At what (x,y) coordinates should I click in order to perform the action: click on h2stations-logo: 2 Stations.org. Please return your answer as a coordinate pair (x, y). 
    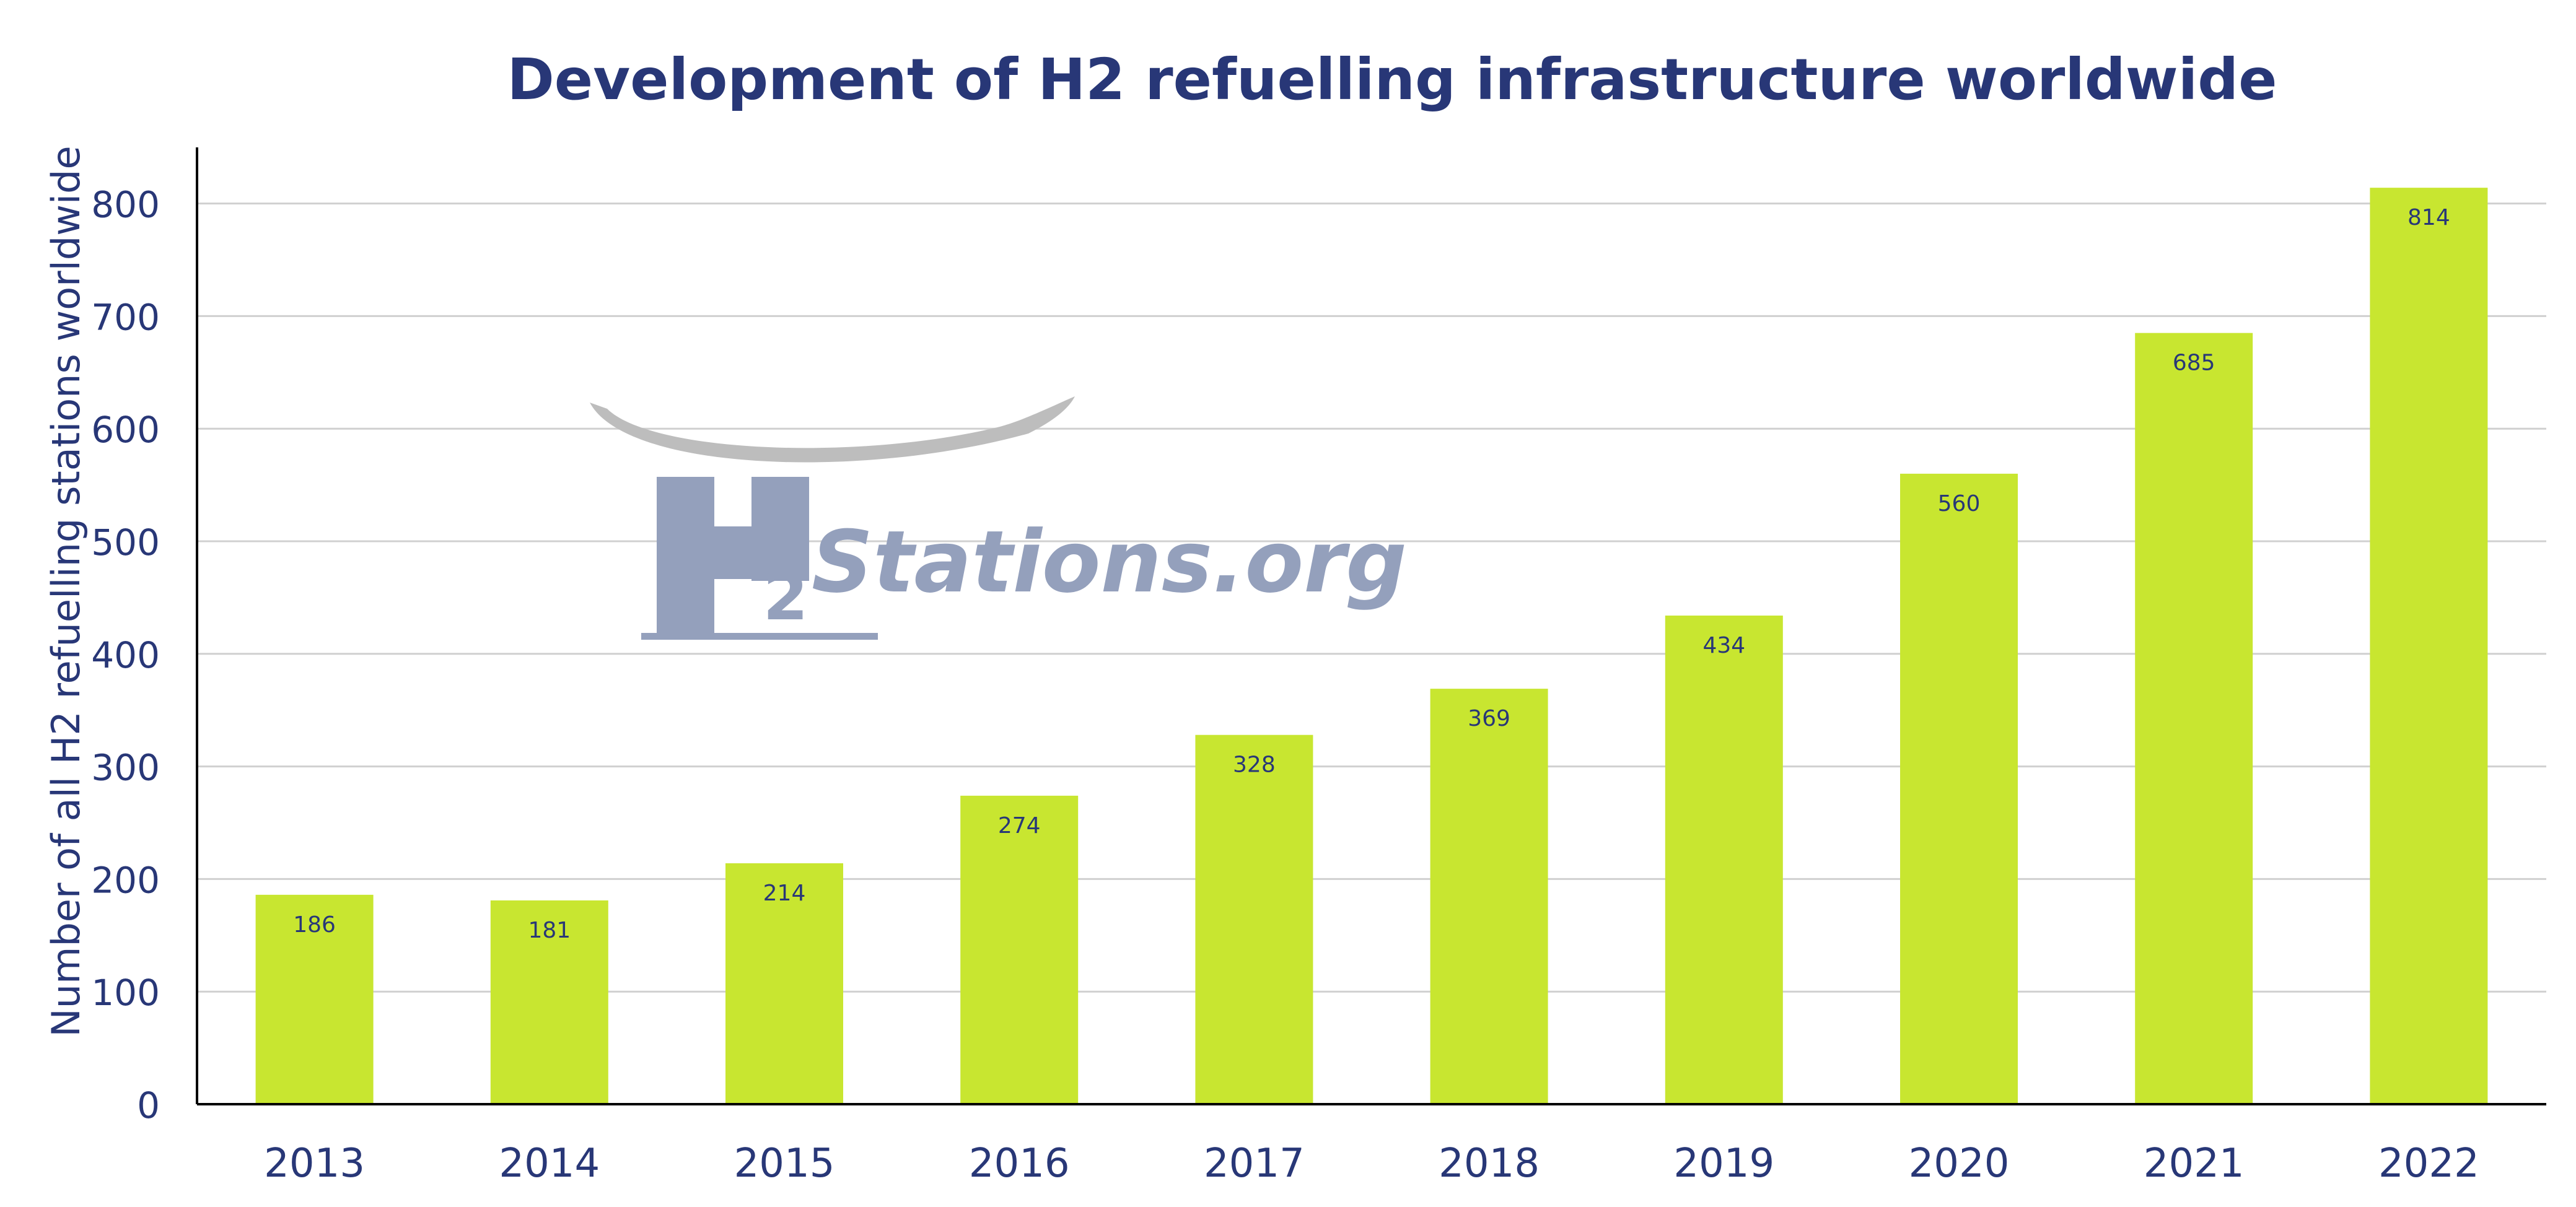
    Looking at the image, I should click on (998, 518).